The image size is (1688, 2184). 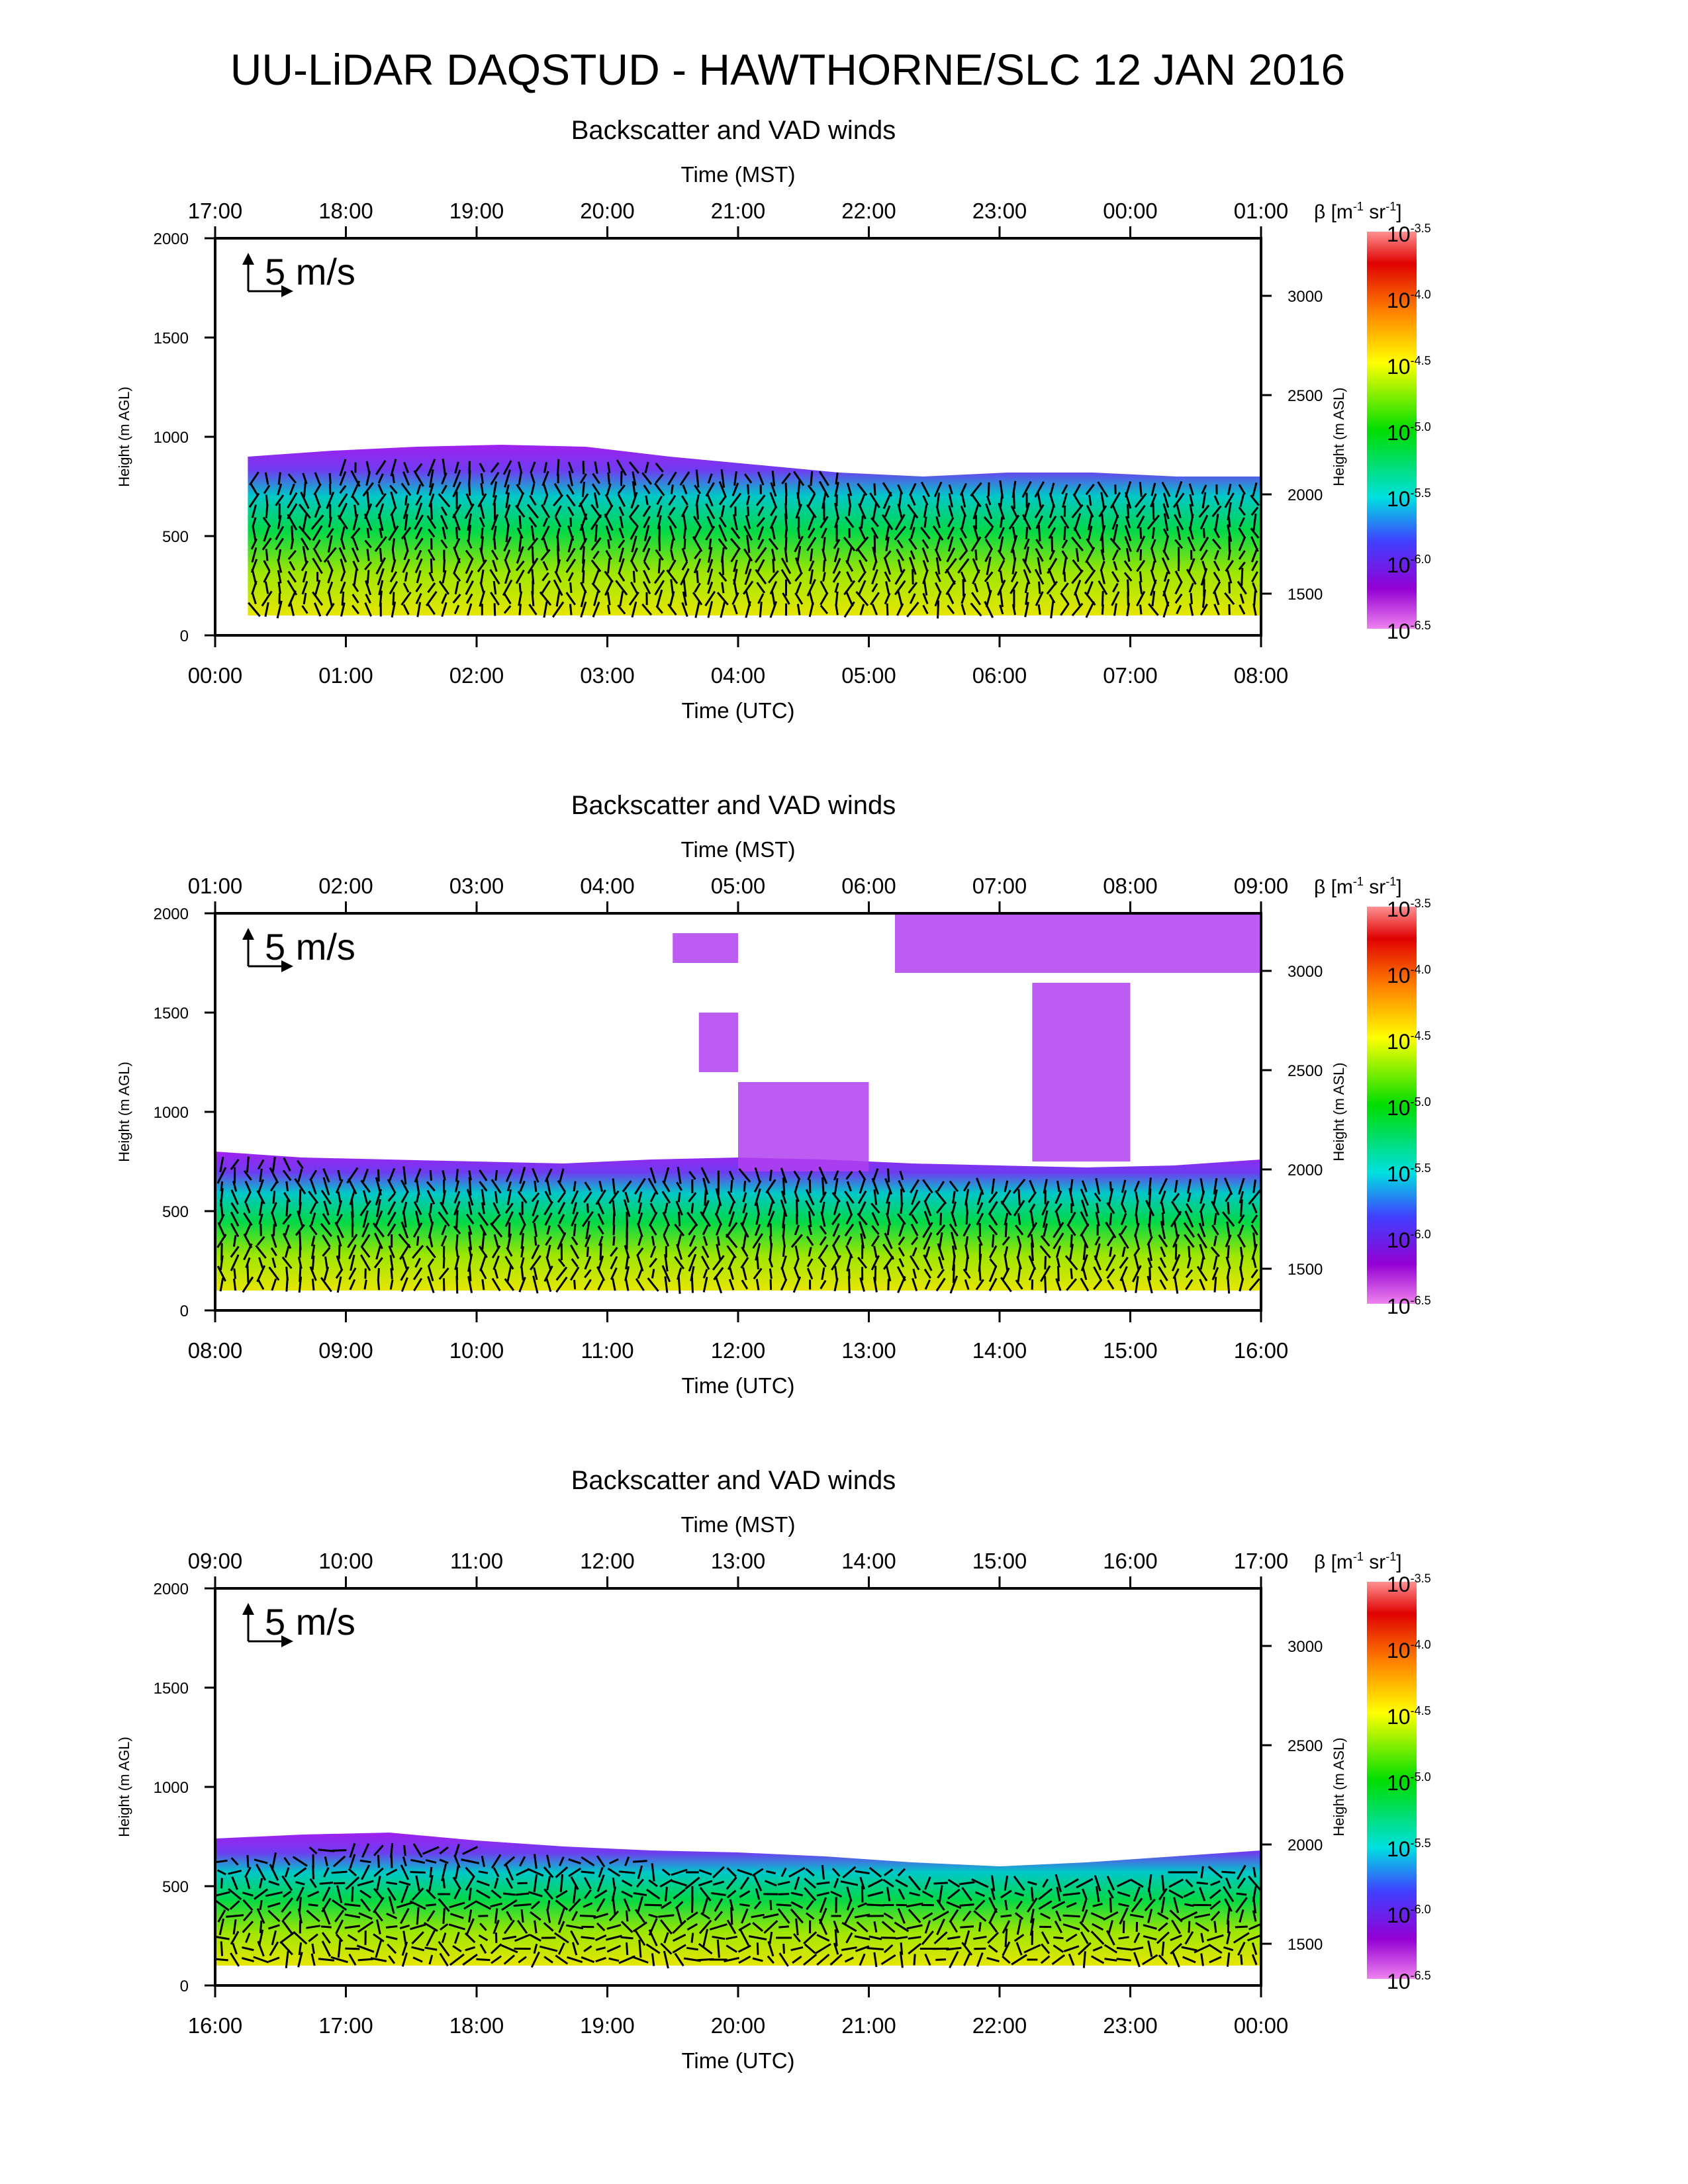 I want to click on x-axis-label: Time (UTC), so click(x=737, y=1385).